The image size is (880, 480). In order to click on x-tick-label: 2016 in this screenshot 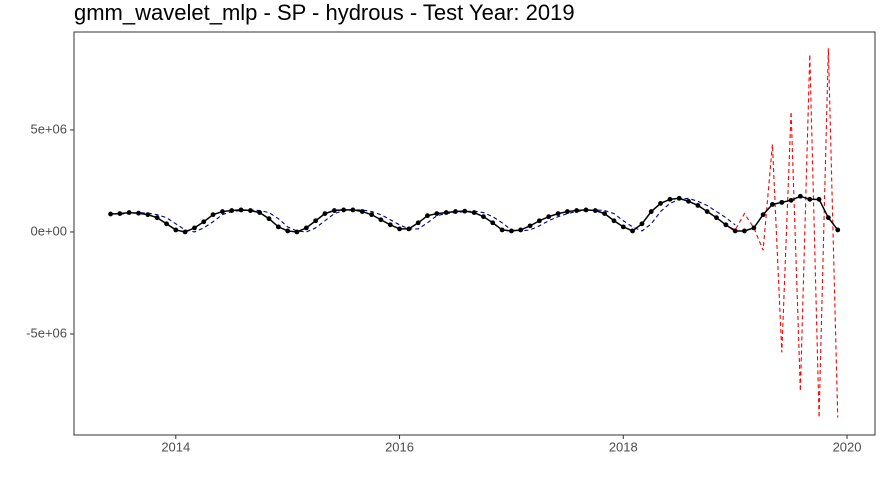, I will do `click(399, 446)`.